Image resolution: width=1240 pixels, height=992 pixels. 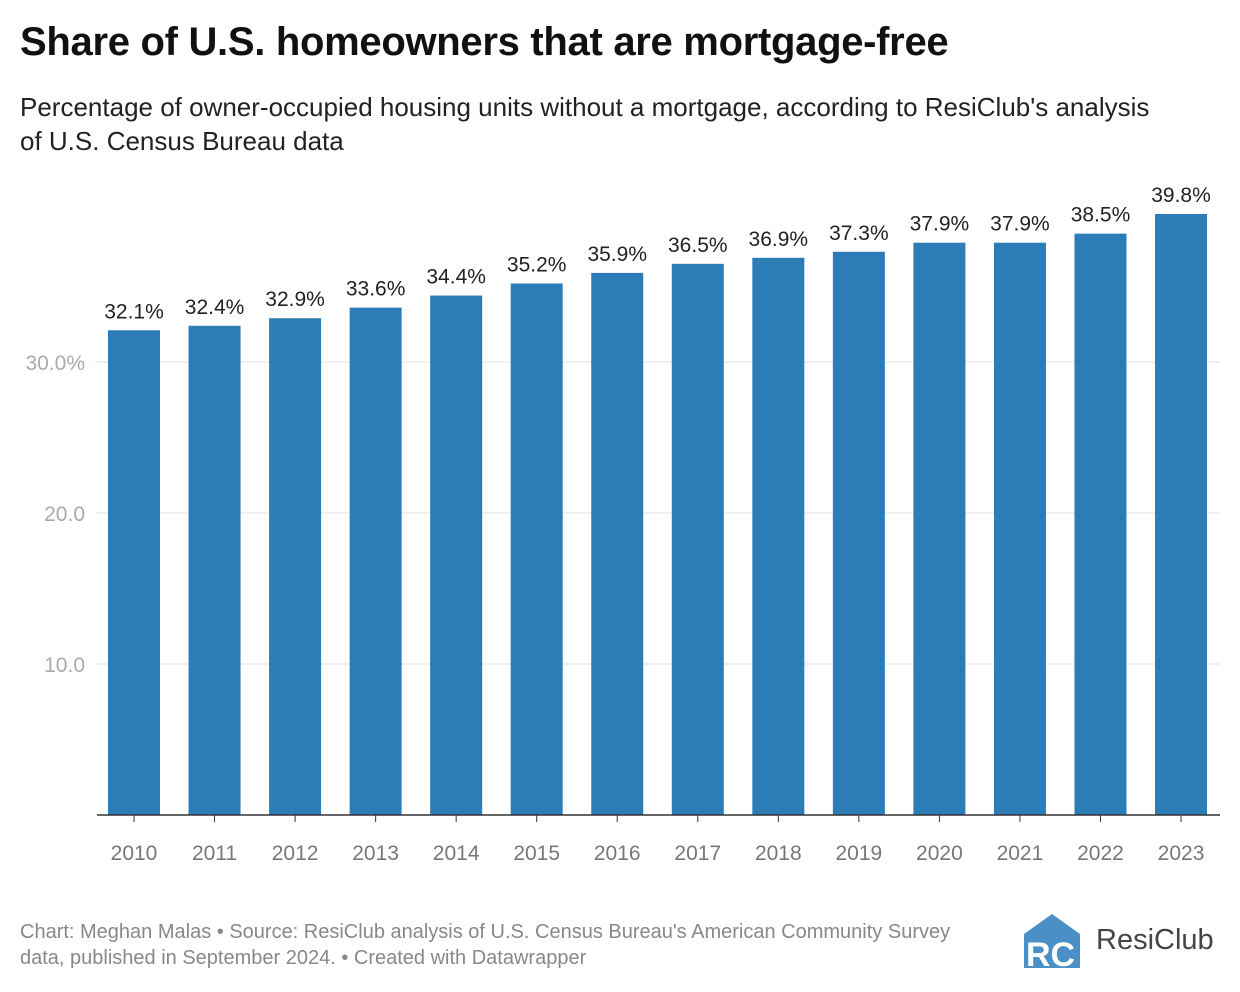 I want to click on x-tick-label: 2022, so click(x=1100, y=853).